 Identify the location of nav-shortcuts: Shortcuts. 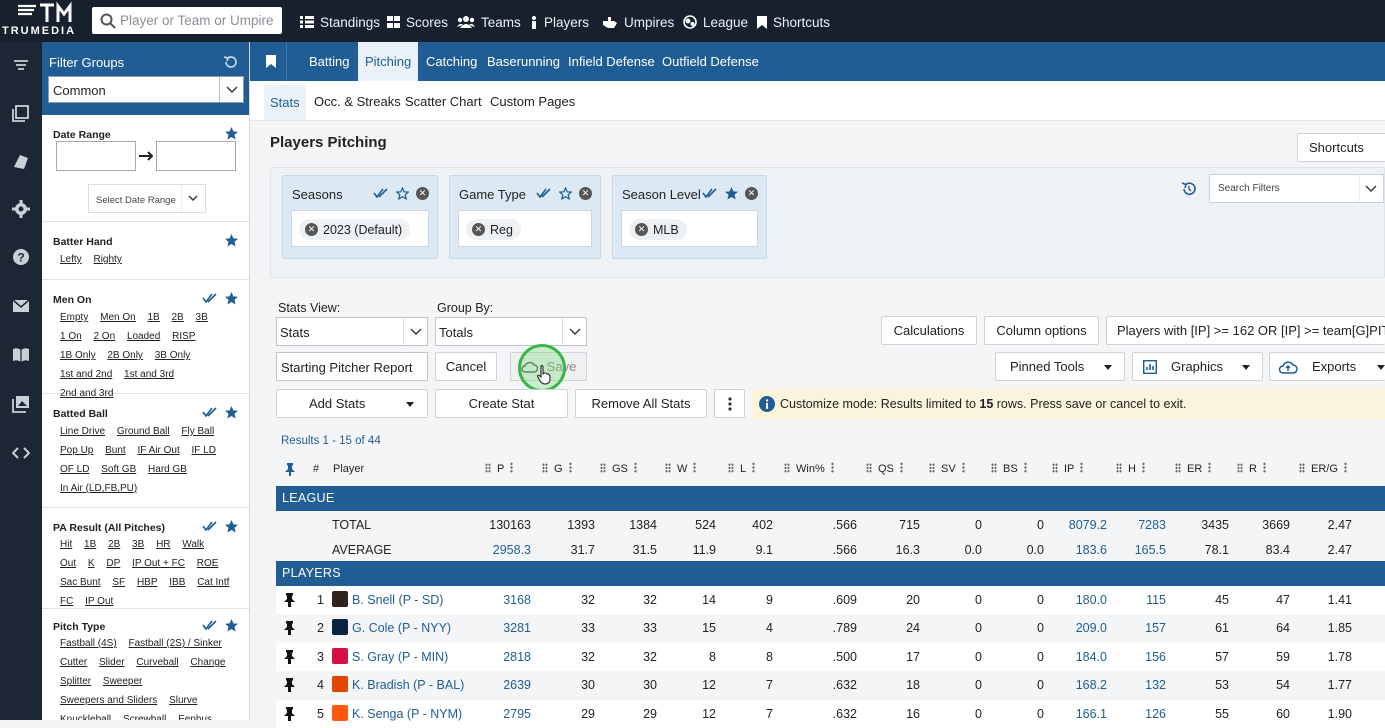
(793, 22).